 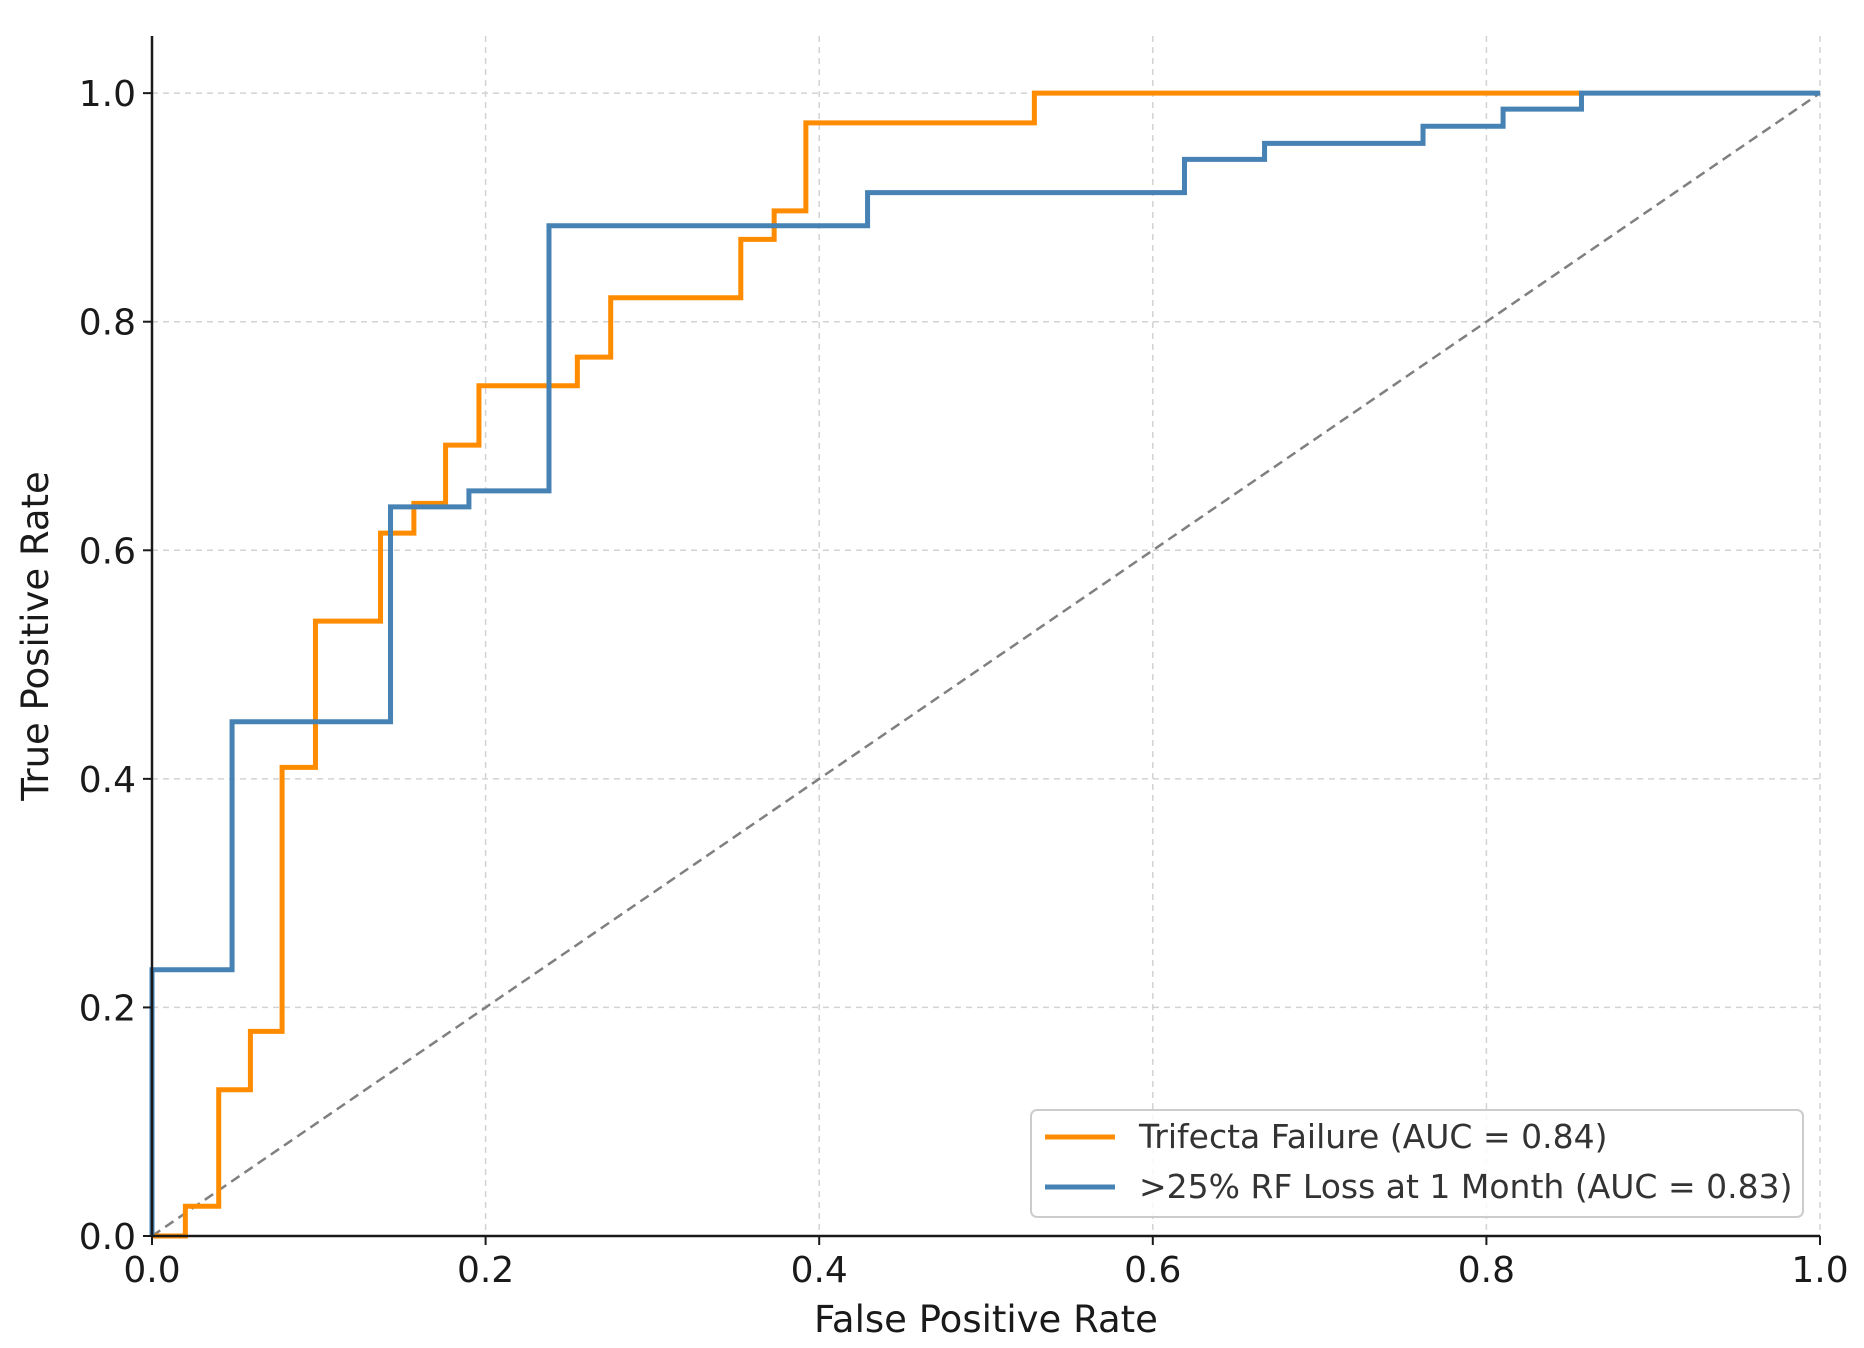 What do you see at coordinates (1152, 1270) in the screenshot?
I see `x-tick-label-3: 0.6` at bounding box center [1152, 1270].